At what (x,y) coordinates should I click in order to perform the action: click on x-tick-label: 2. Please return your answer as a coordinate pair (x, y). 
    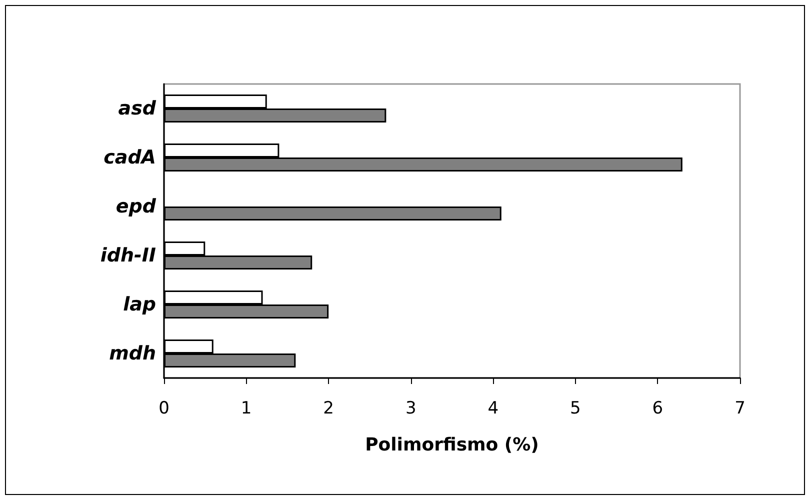
    Looking at the image, I should click on (328, 408).